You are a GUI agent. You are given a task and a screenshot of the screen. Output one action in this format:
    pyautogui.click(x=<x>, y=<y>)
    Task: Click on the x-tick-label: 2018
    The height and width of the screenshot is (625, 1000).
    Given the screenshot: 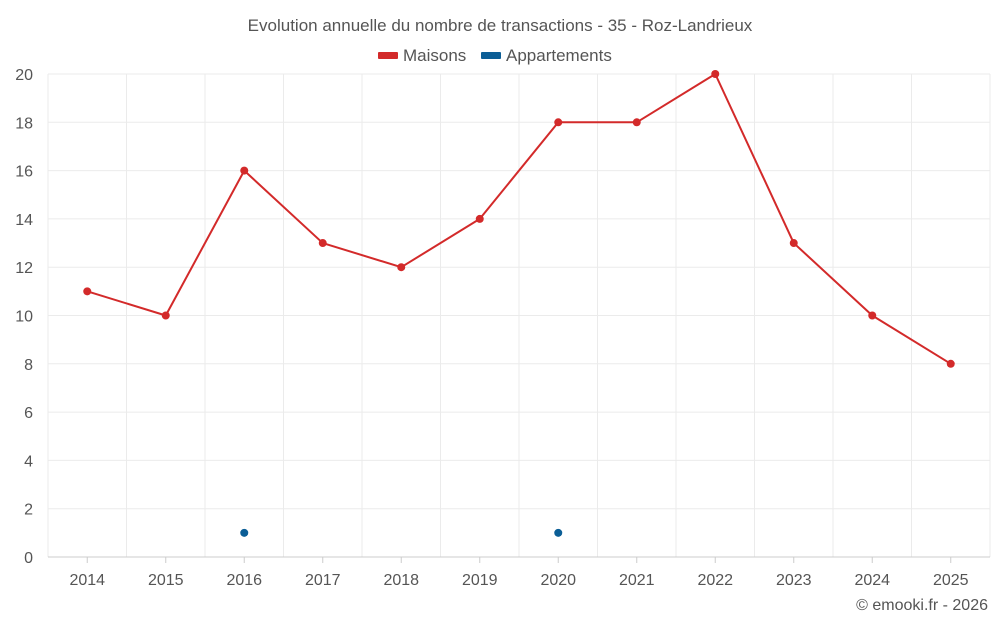 What is the action you would take?
    pyautogui.click(x=401, y=580)
    